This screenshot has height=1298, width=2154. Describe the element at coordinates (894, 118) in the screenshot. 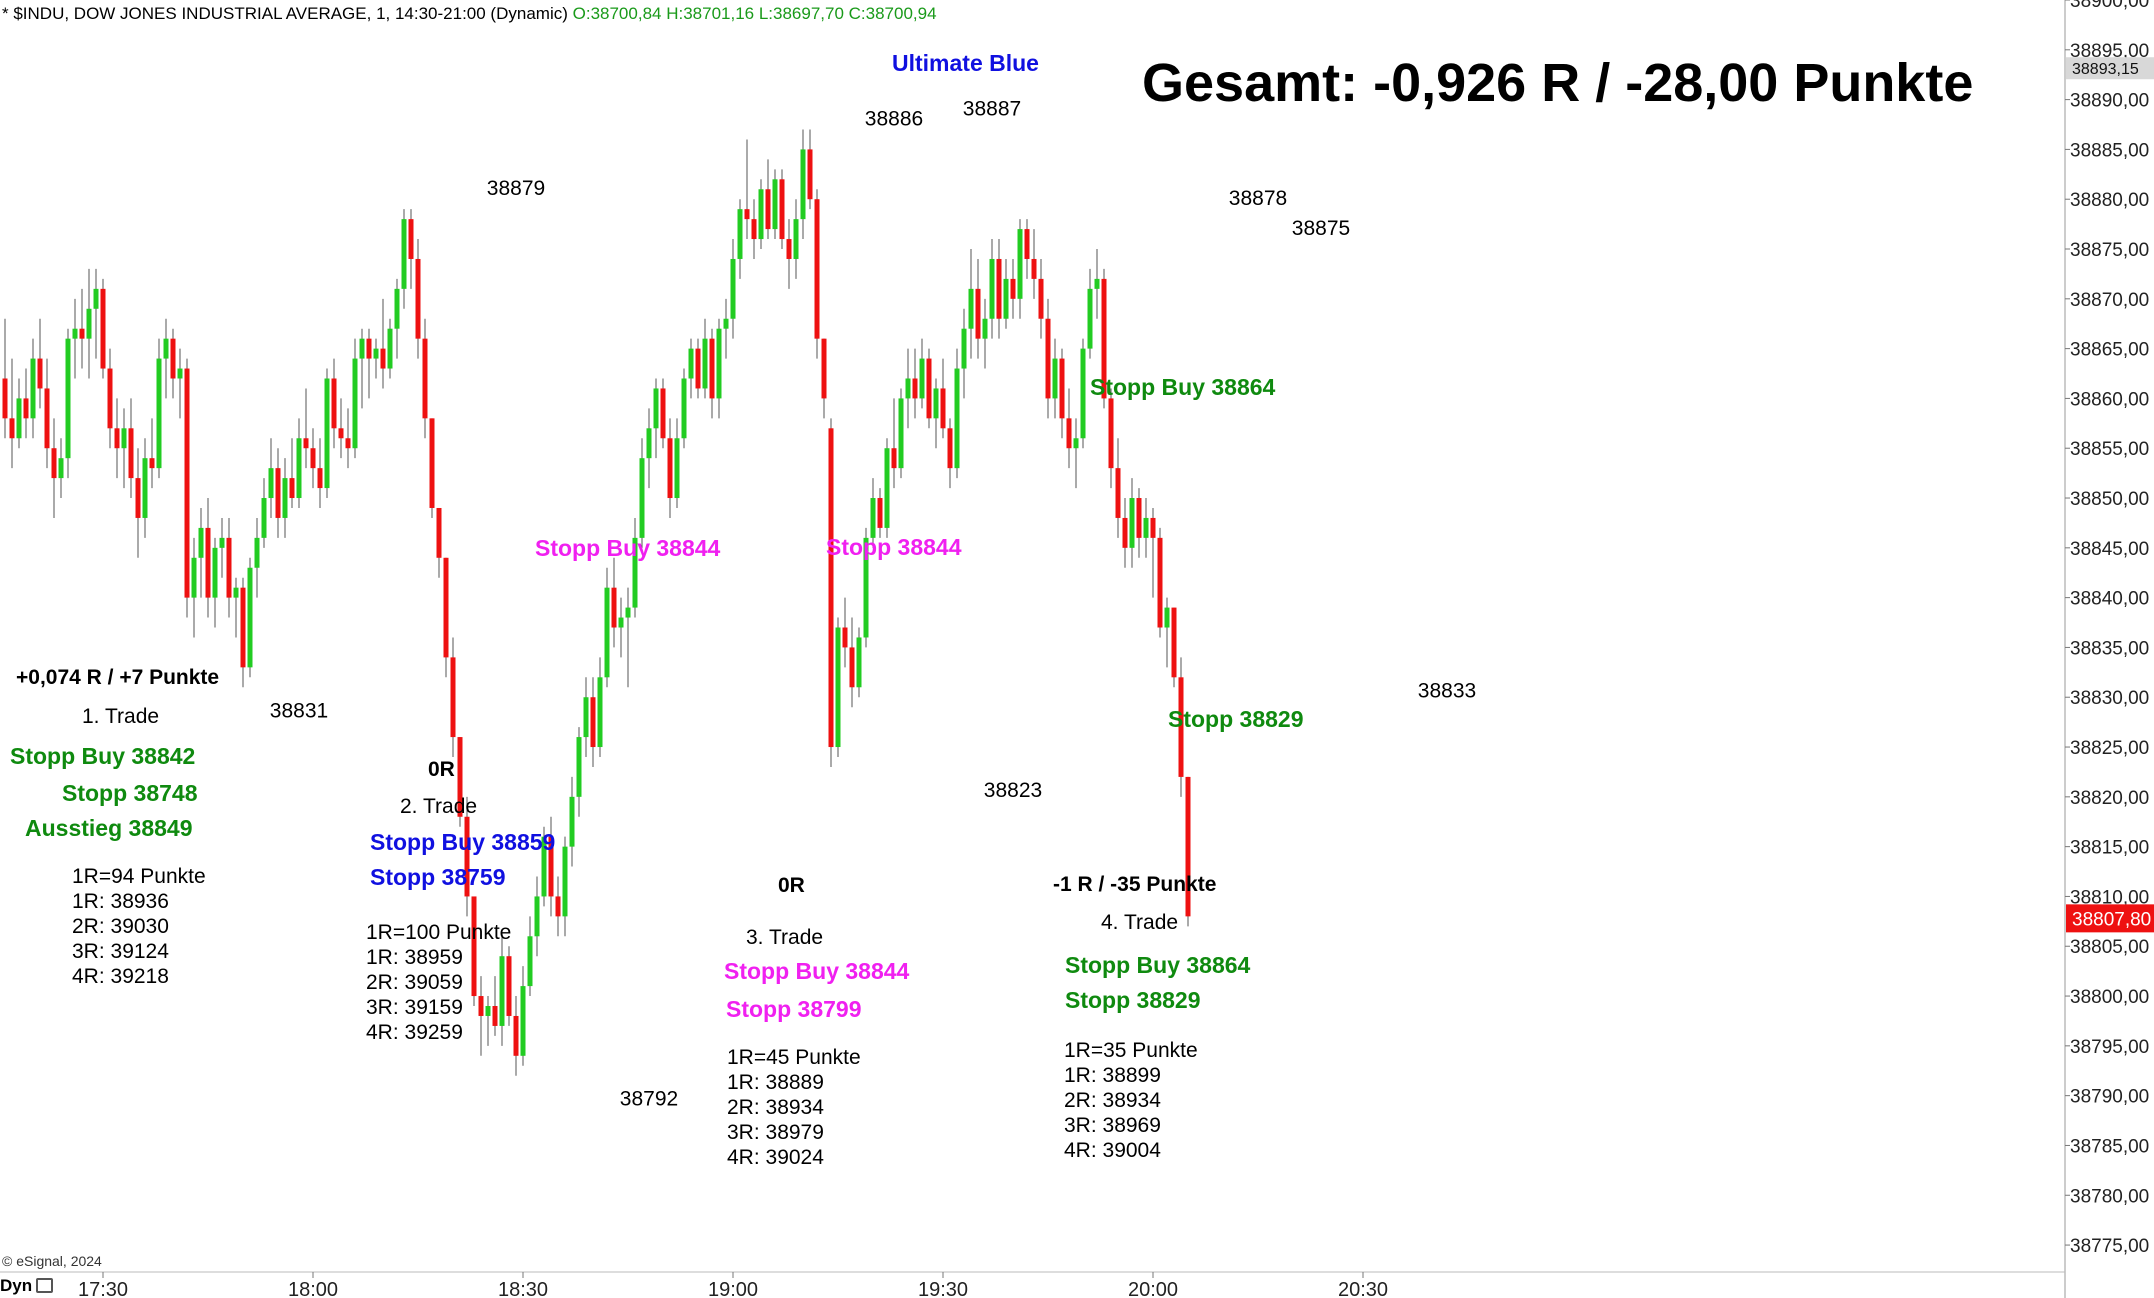

I see `swing-price-label: 38886` at that location.